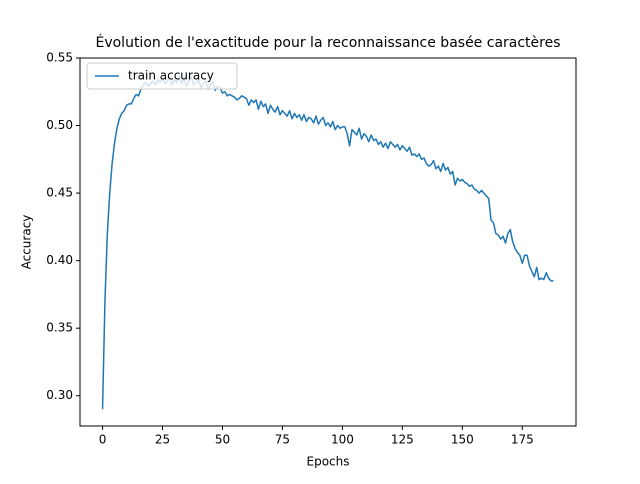  Describe the element at coordinates (462, 440) in the screenshot. I see `x-tick-label: 150` at that location.